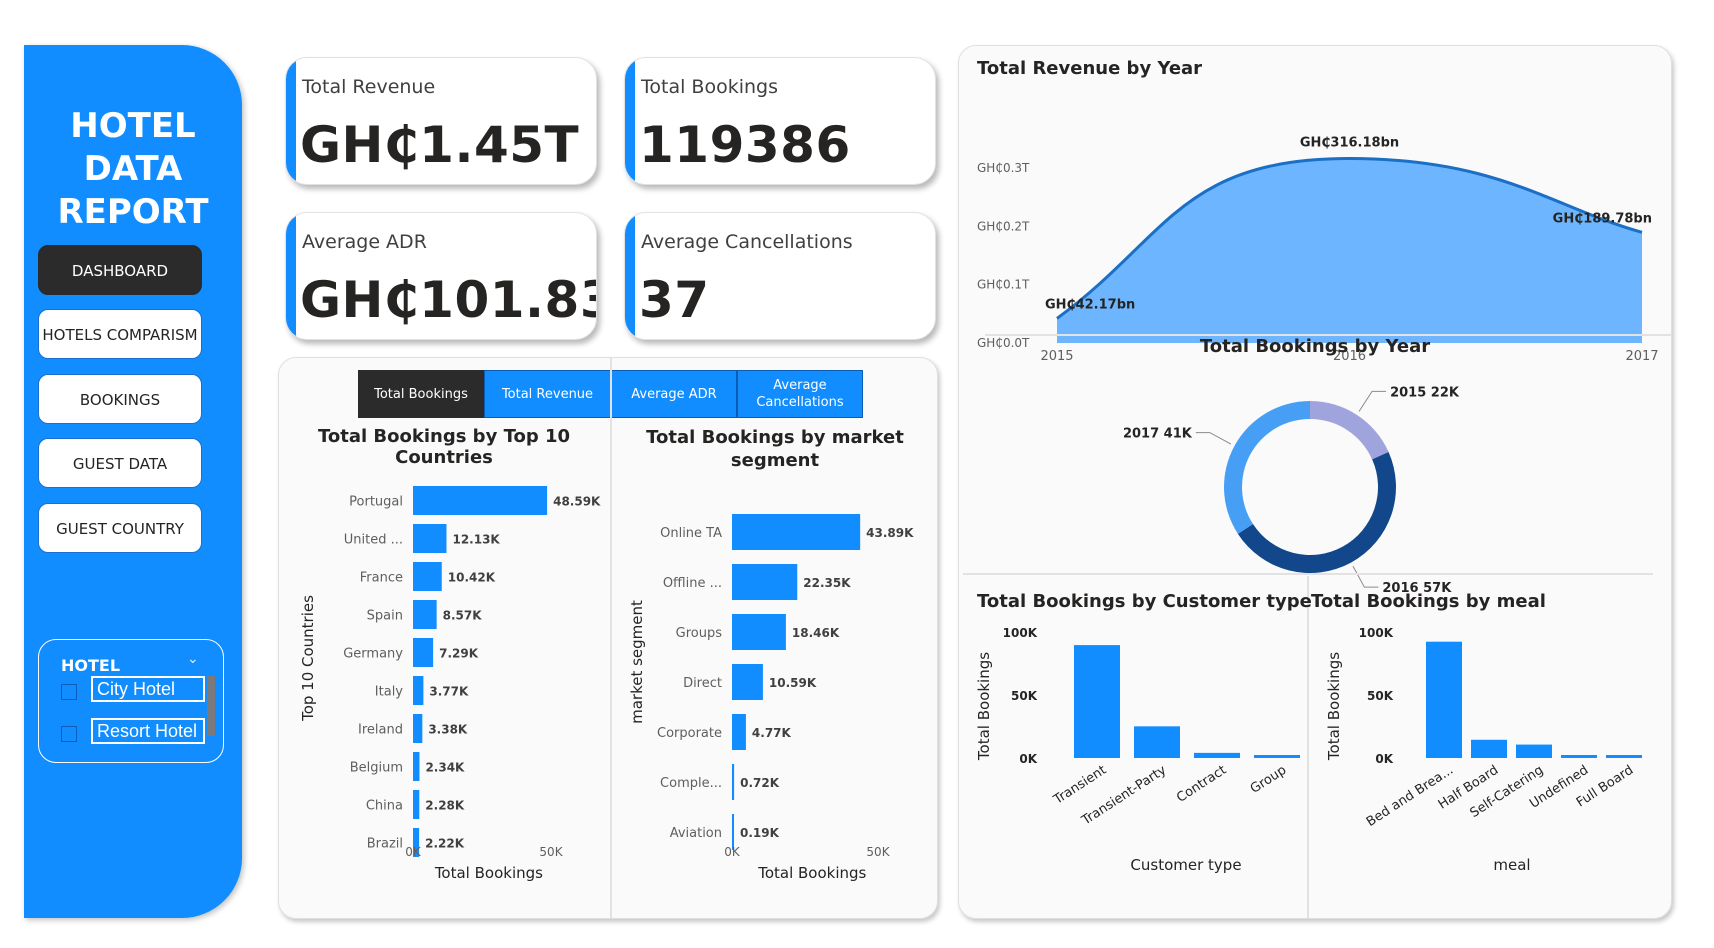 The image size is (1714, 948). Describe the element at coordinates (1316, 513) in the screenshot. I see `donut-slice` at that location.